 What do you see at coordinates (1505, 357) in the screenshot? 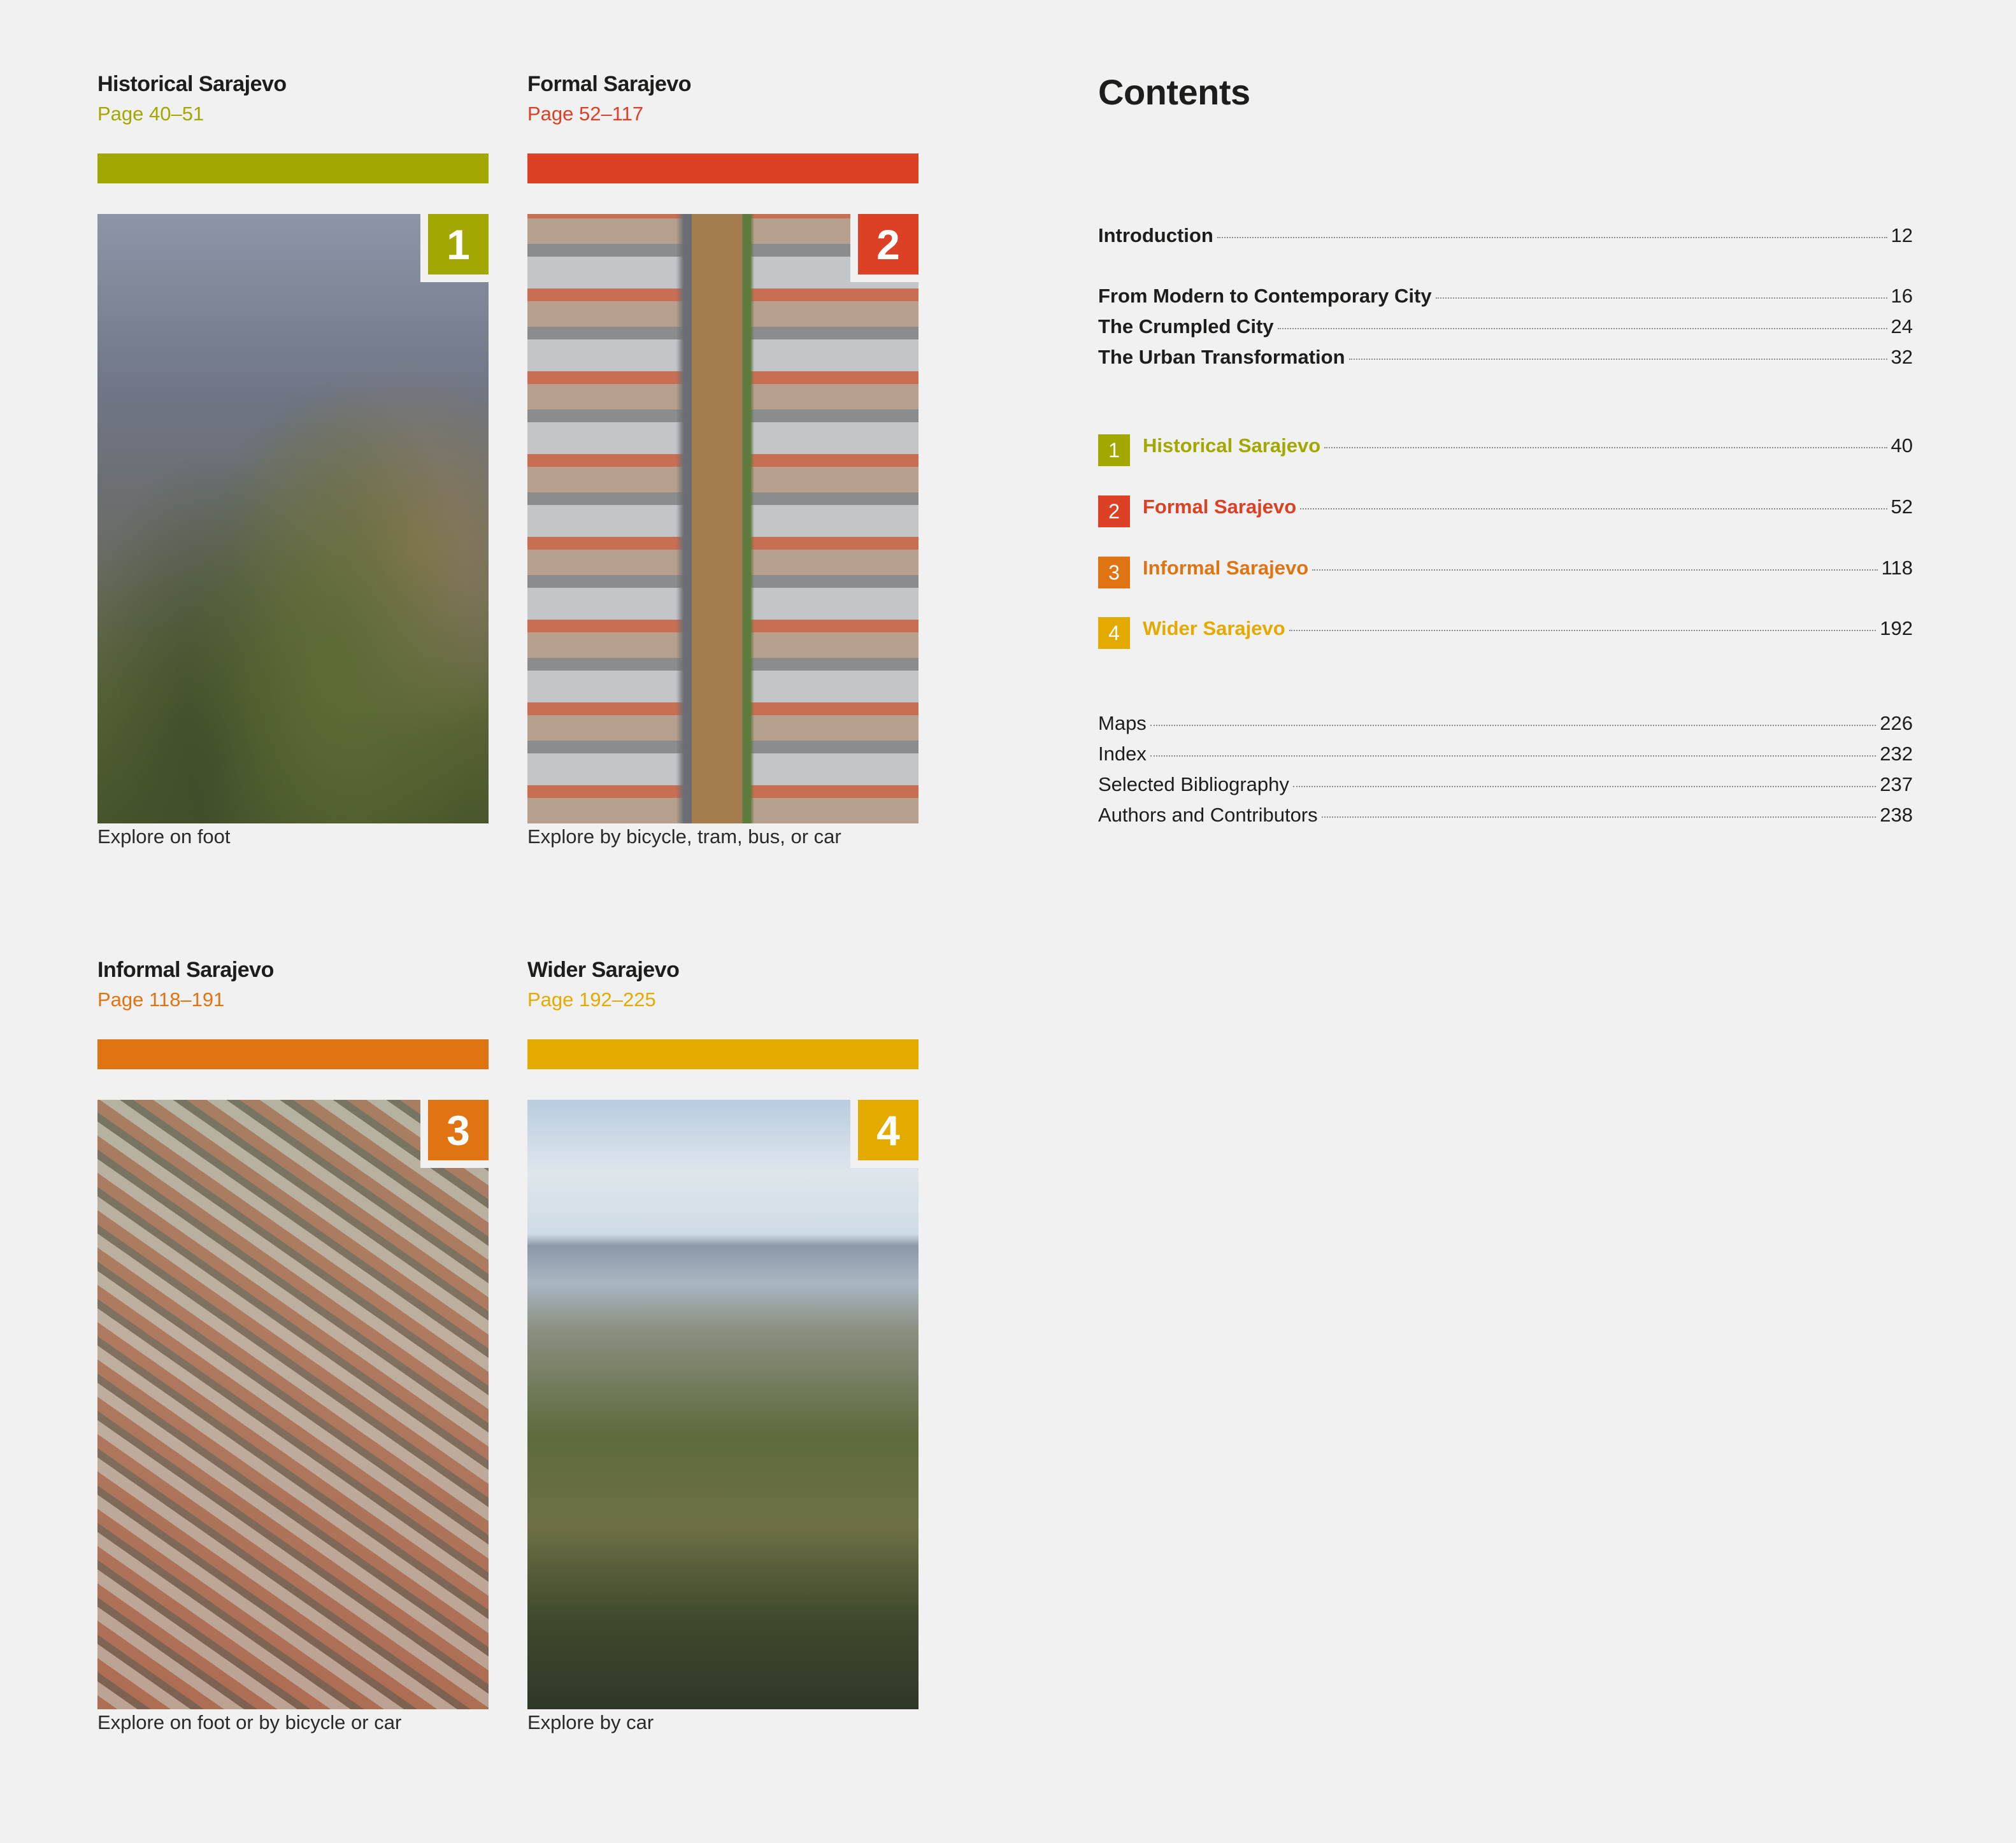
I see `toc-entry: The Urban Transformation 32` at bounding box center [1505, 357].